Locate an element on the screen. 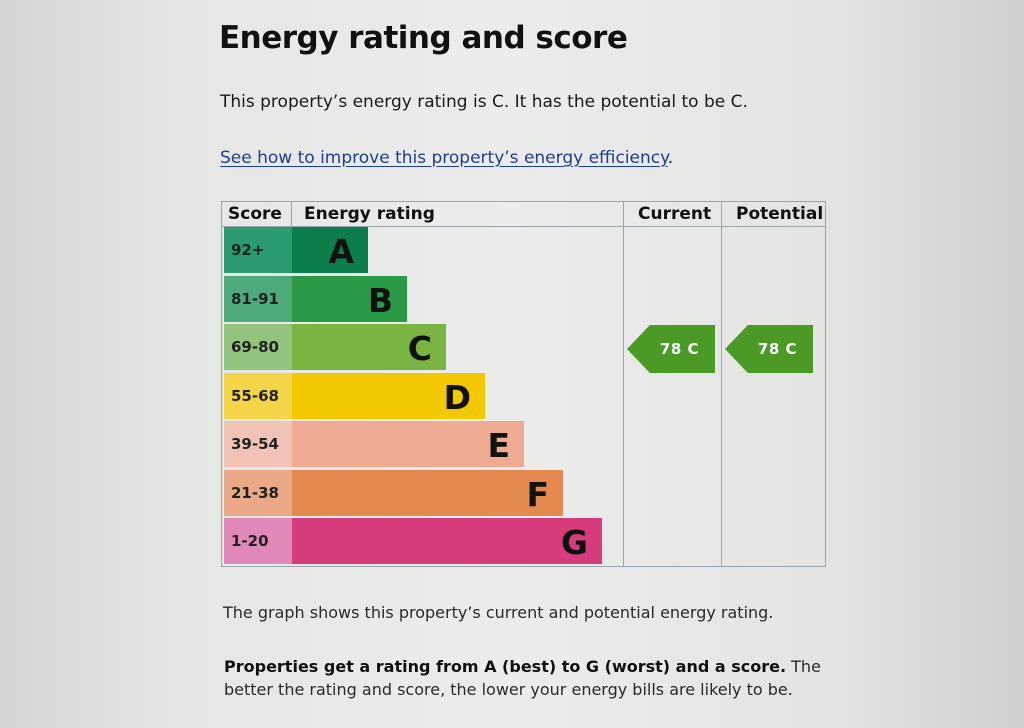  band-bar: B is located at coordinates (349, 298).